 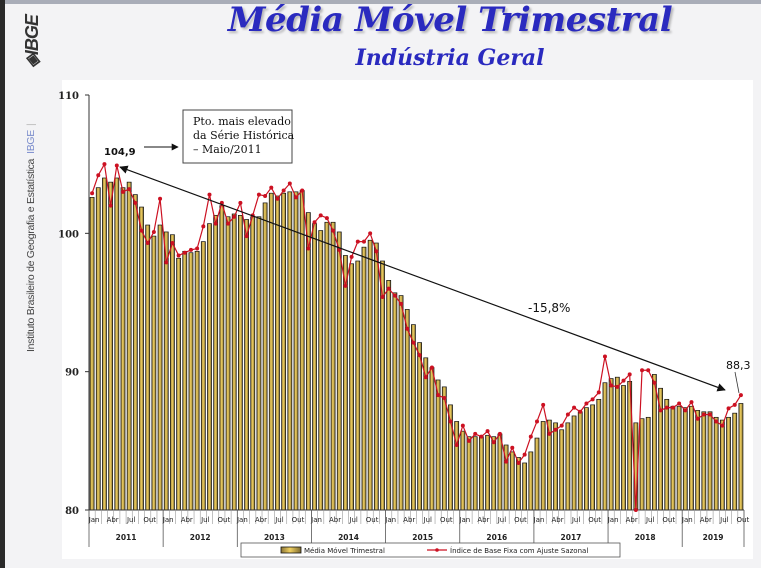 I want to click on legend-line-label: Índice de Base Fixa com Ajuste Sazonal, so click(x=519, y=550).